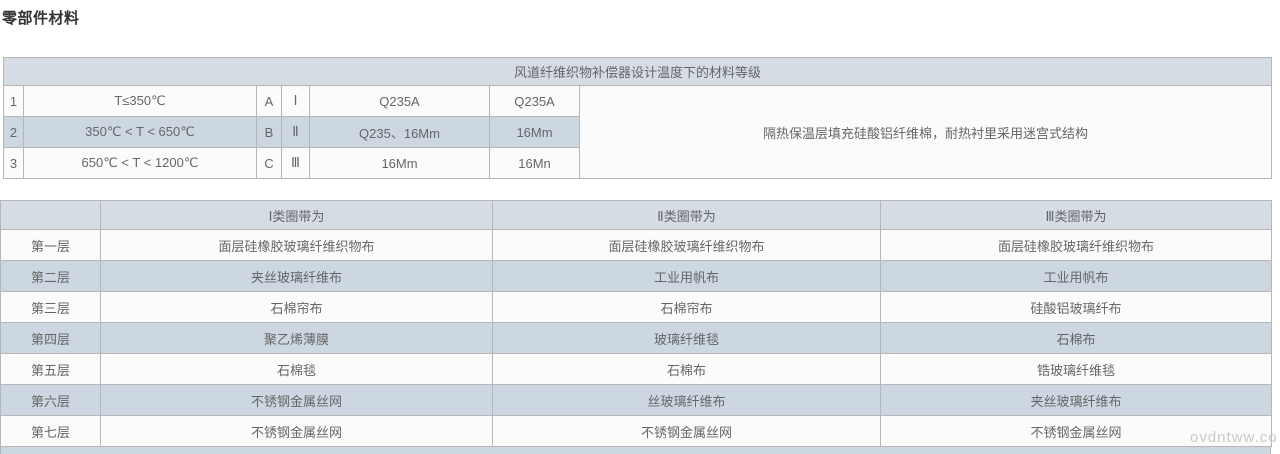 This screenshot has height=454, width=1280. I want to click on insulation-note: 隔热保温层填充硅酸铝纤维棉，耐热衬里采用迷宫式结构, so click(925, 132).